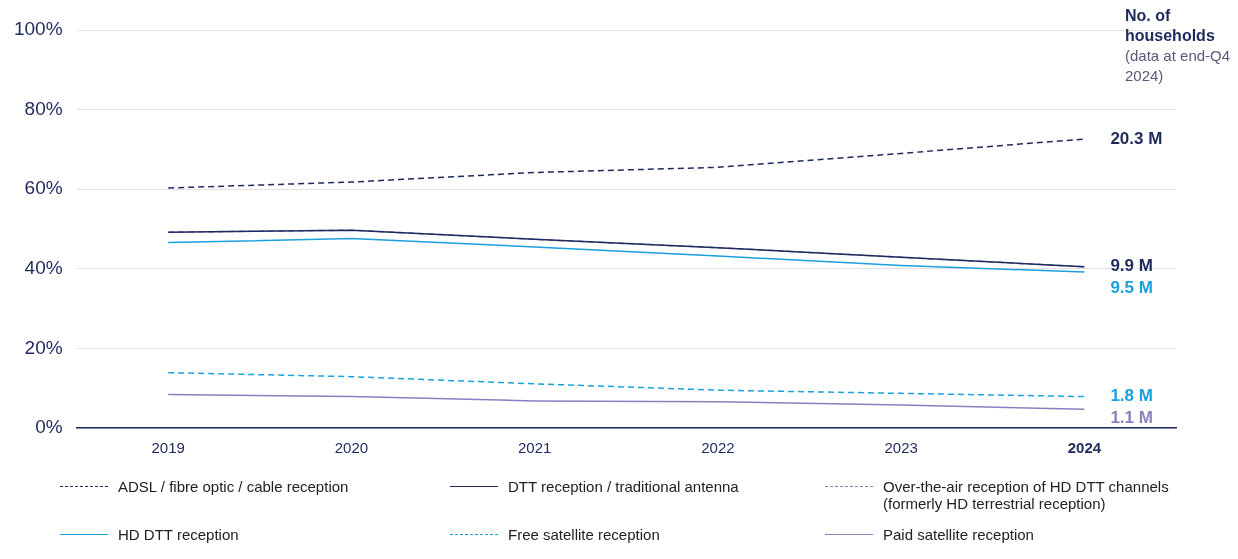 This screenshot has width=1238, height=559. I want to click on y-tick-label: 80%, so click(43, 108).